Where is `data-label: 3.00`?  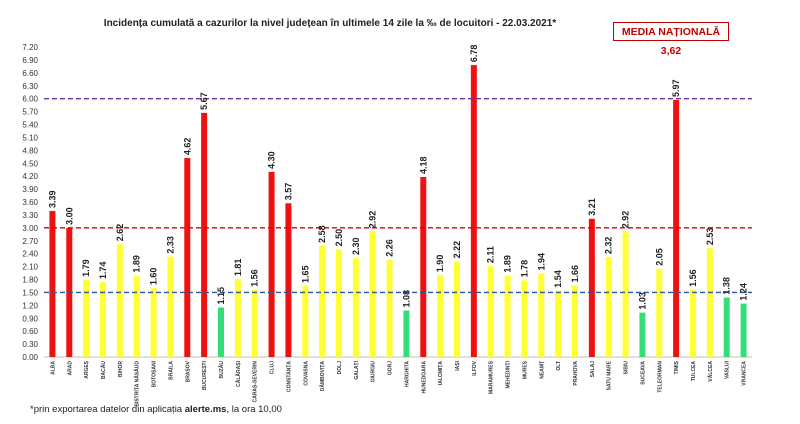 data-label: 3.00 is located at coordinates (69, 216).